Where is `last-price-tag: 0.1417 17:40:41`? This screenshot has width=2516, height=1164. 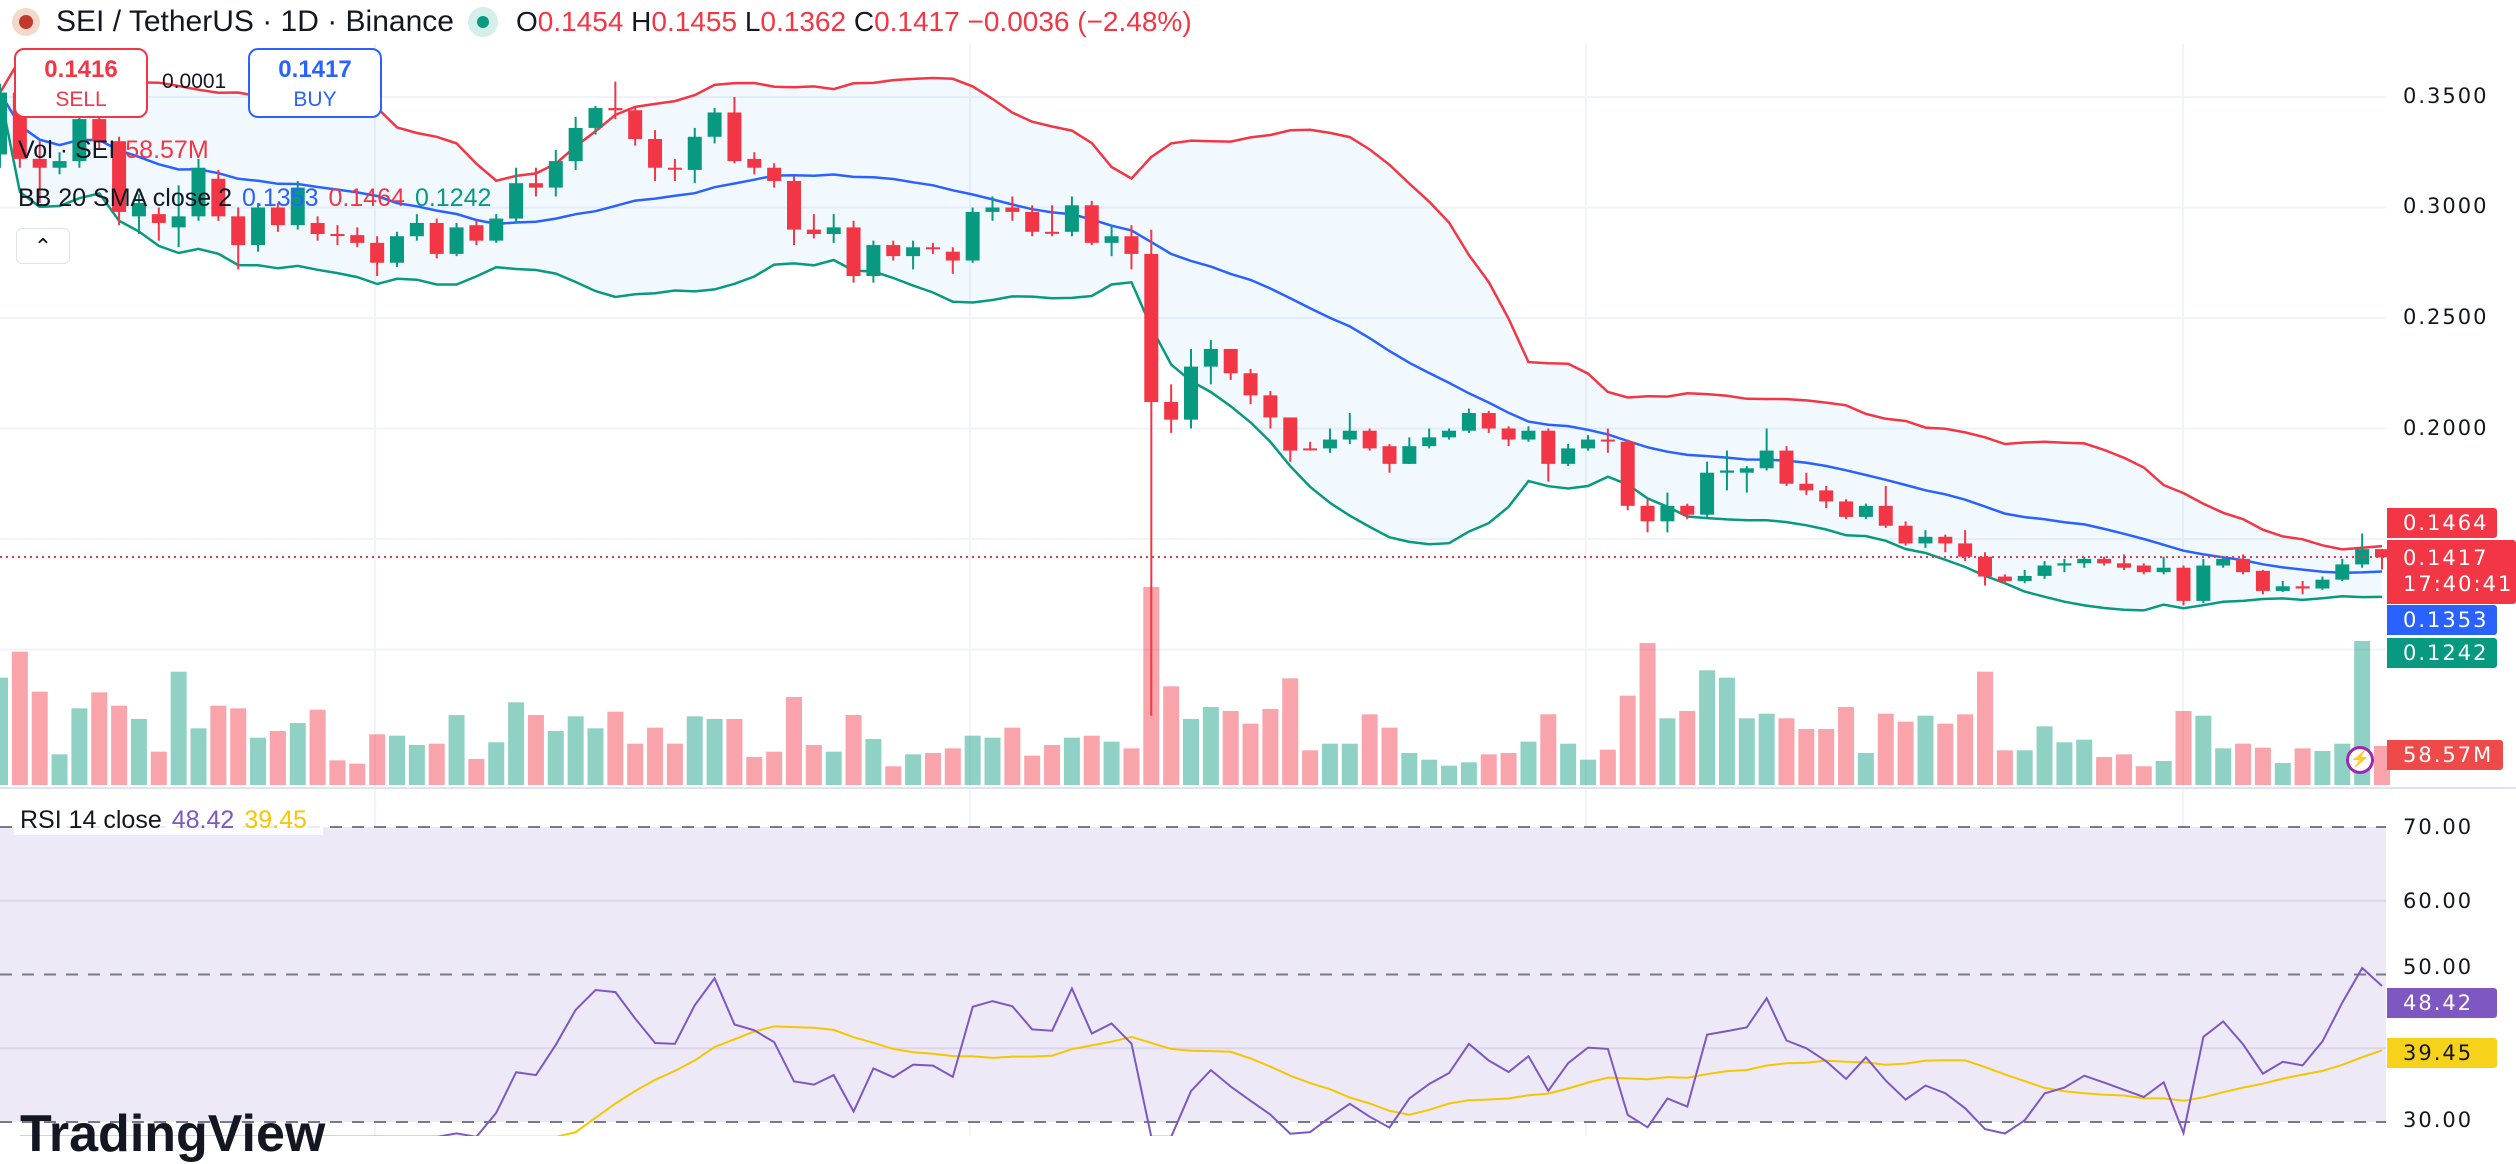
last-price-tag: 0.1417 17:40:41 is located at coordinates (2451, 572).